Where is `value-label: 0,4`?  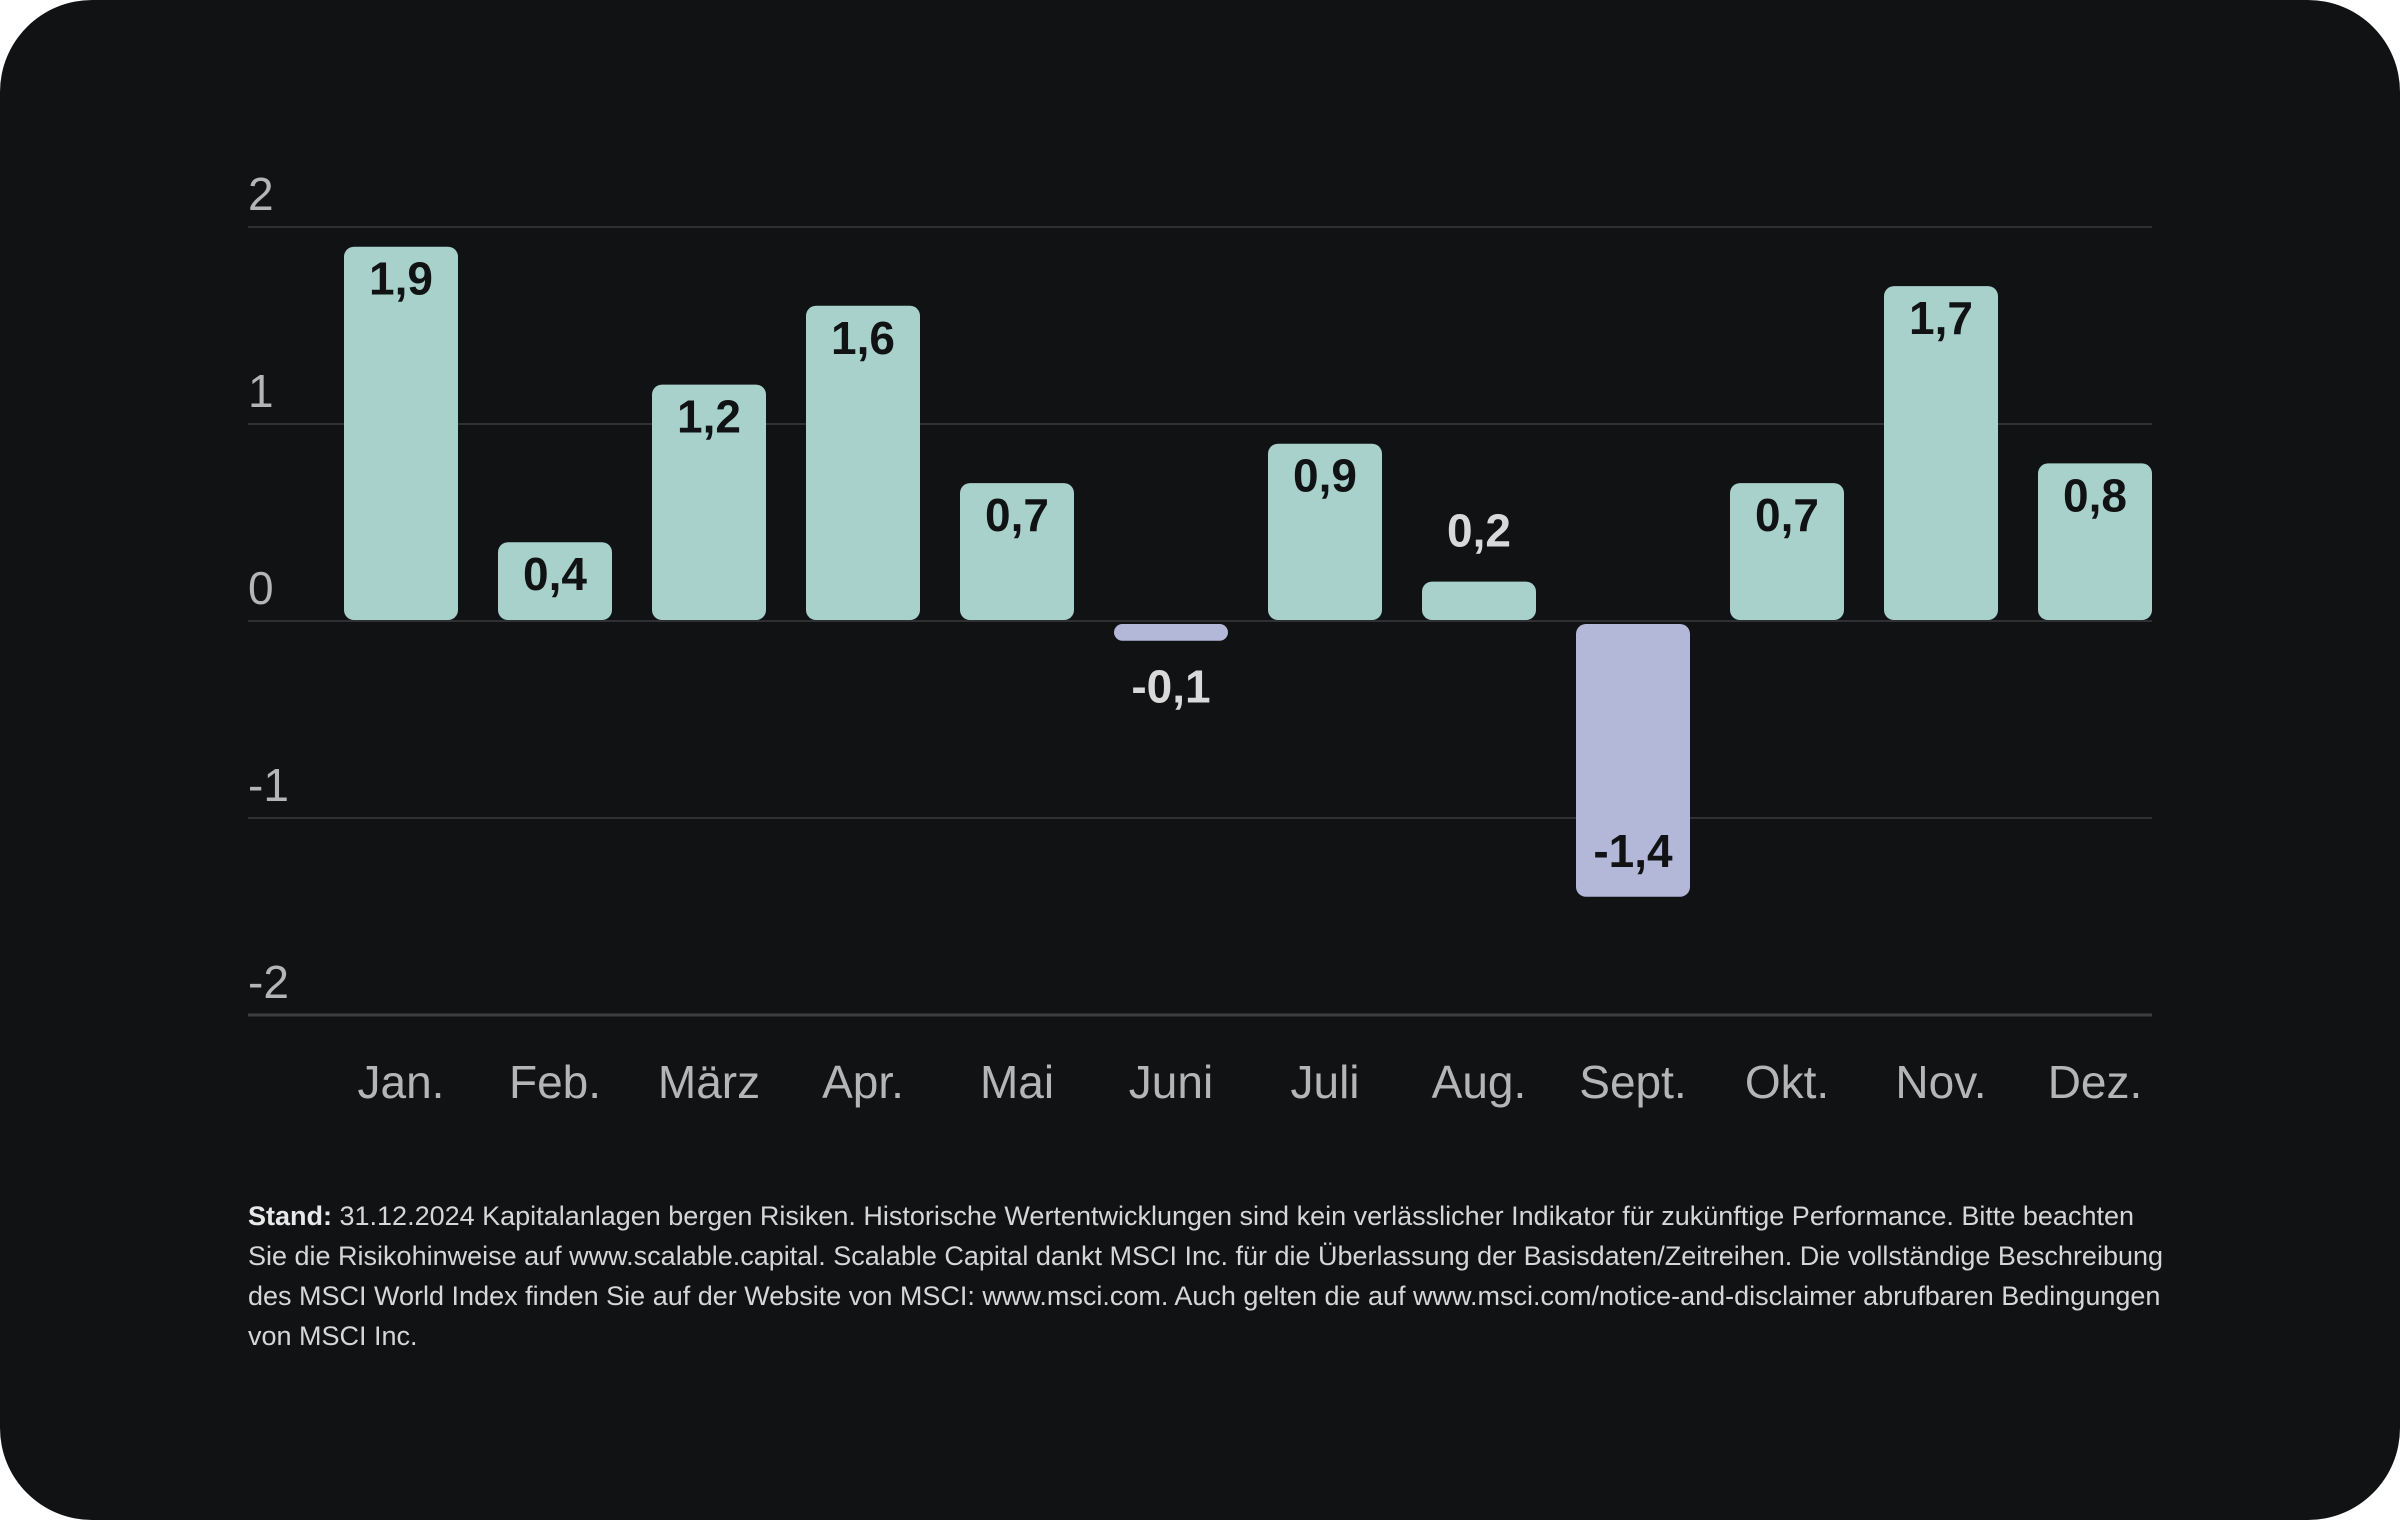 value-label: 0,4 is located at coordinates (555, 574).